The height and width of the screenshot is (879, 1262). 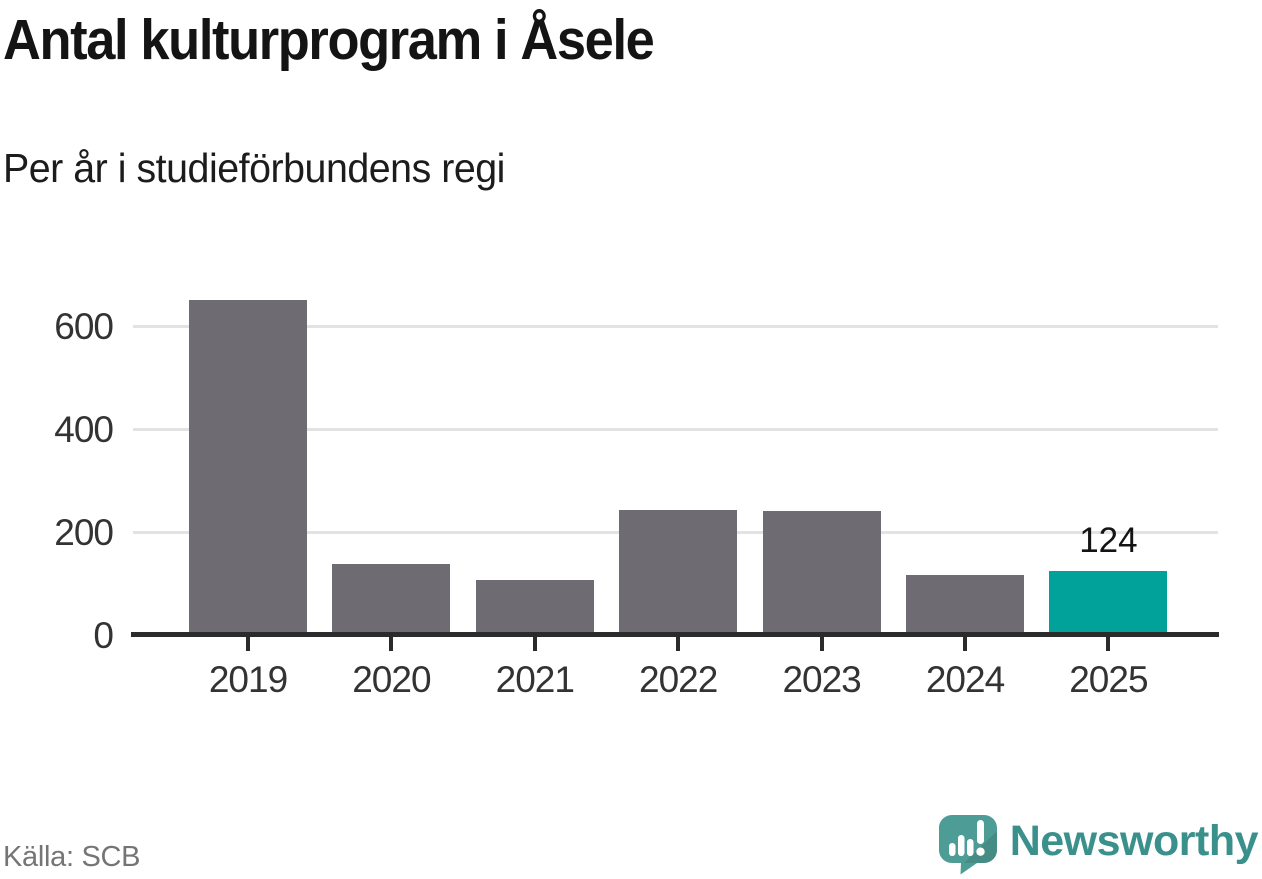 What do you see at coordinates (821, 572) in the screenshot?
I see `bar-2023` at bounding box center [821, 572].